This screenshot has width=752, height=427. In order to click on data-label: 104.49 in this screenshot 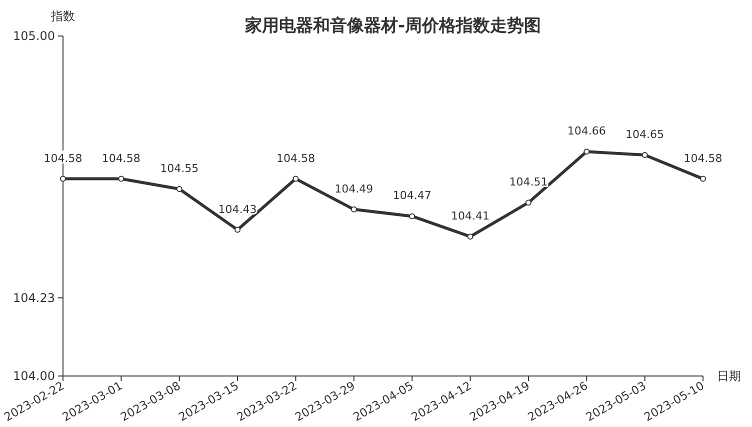, I will do `click(354, 189)`.